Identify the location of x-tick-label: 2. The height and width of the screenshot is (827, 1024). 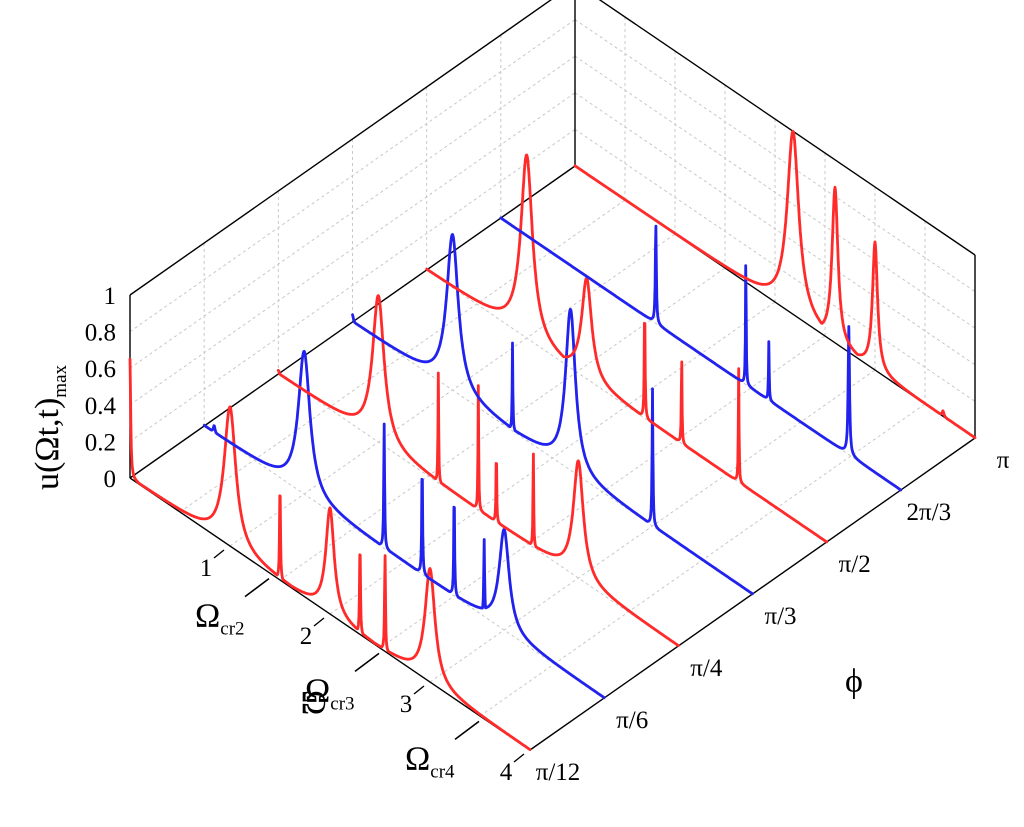
(306, 636).